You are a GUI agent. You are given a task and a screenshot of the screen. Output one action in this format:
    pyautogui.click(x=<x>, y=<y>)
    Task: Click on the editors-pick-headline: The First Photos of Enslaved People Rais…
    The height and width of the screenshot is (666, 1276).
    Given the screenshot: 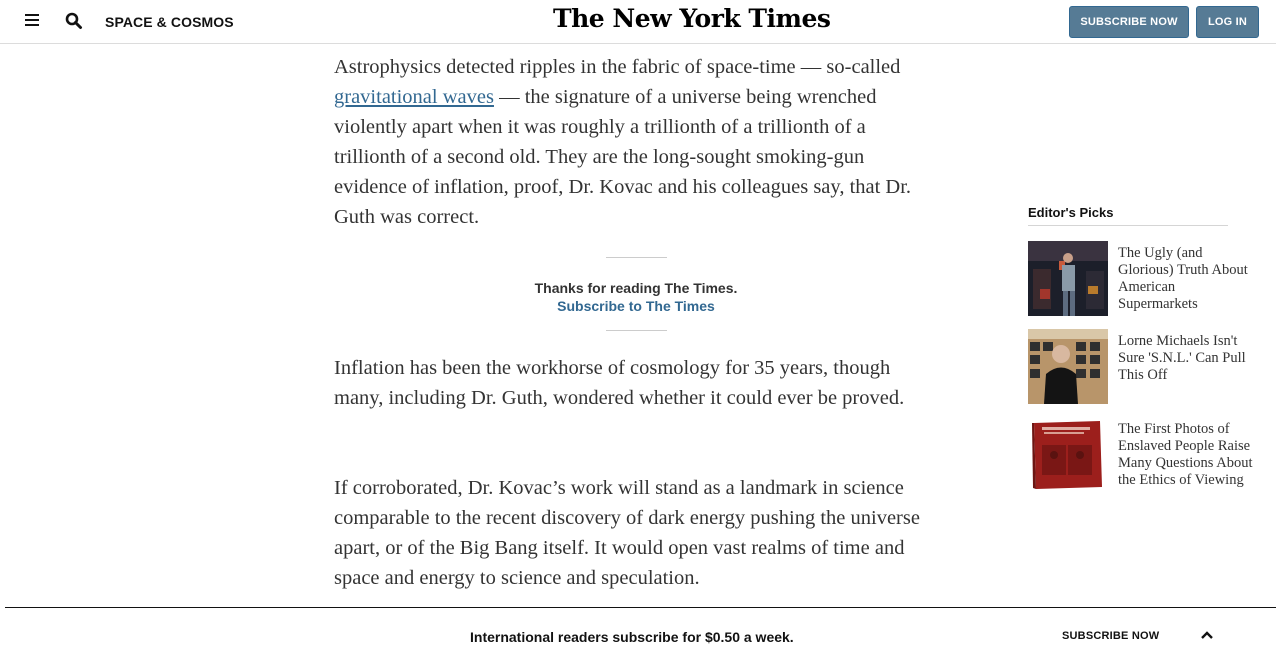 What is the action you would take?
    pyautogui.click(x=1185, y=454)
    